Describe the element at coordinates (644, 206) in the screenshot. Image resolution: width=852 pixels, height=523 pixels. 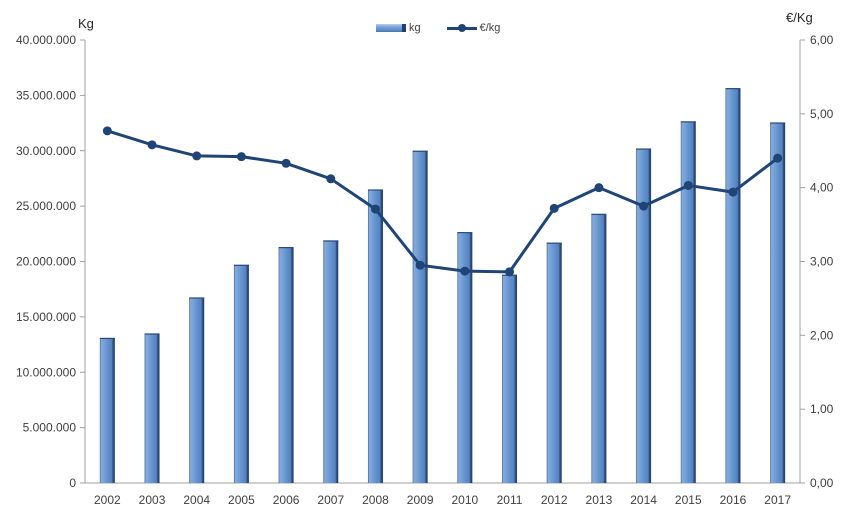
I see `price-marker-2014` at that location.